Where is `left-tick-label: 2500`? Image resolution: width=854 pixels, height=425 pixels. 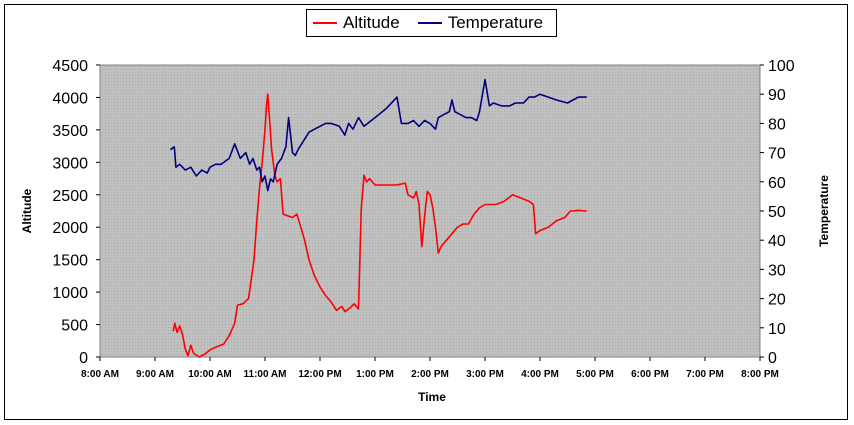
left-tick-label: 2500 is located at coordinates (70, 196).